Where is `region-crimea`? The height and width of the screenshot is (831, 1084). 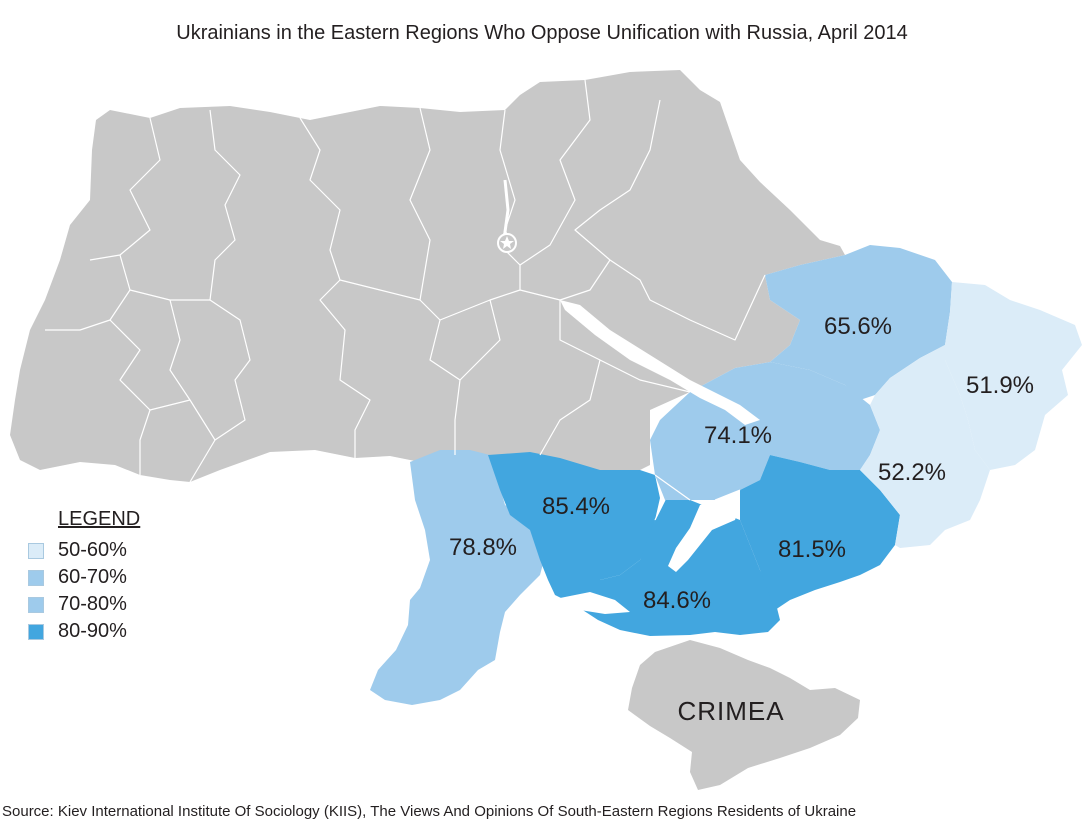 region-crimea is located at coordinates (744, 715).